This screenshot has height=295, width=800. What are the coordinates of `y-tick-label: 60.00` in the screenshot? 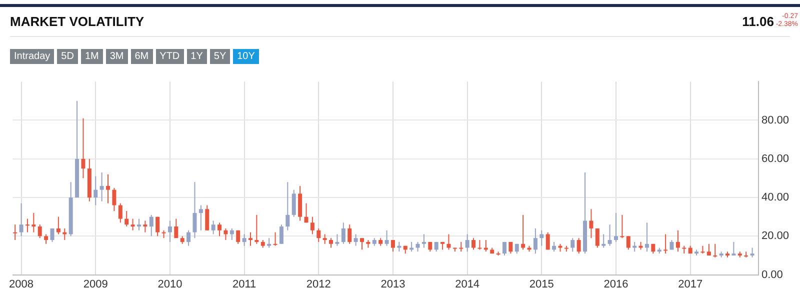 It's located at (775, 158).